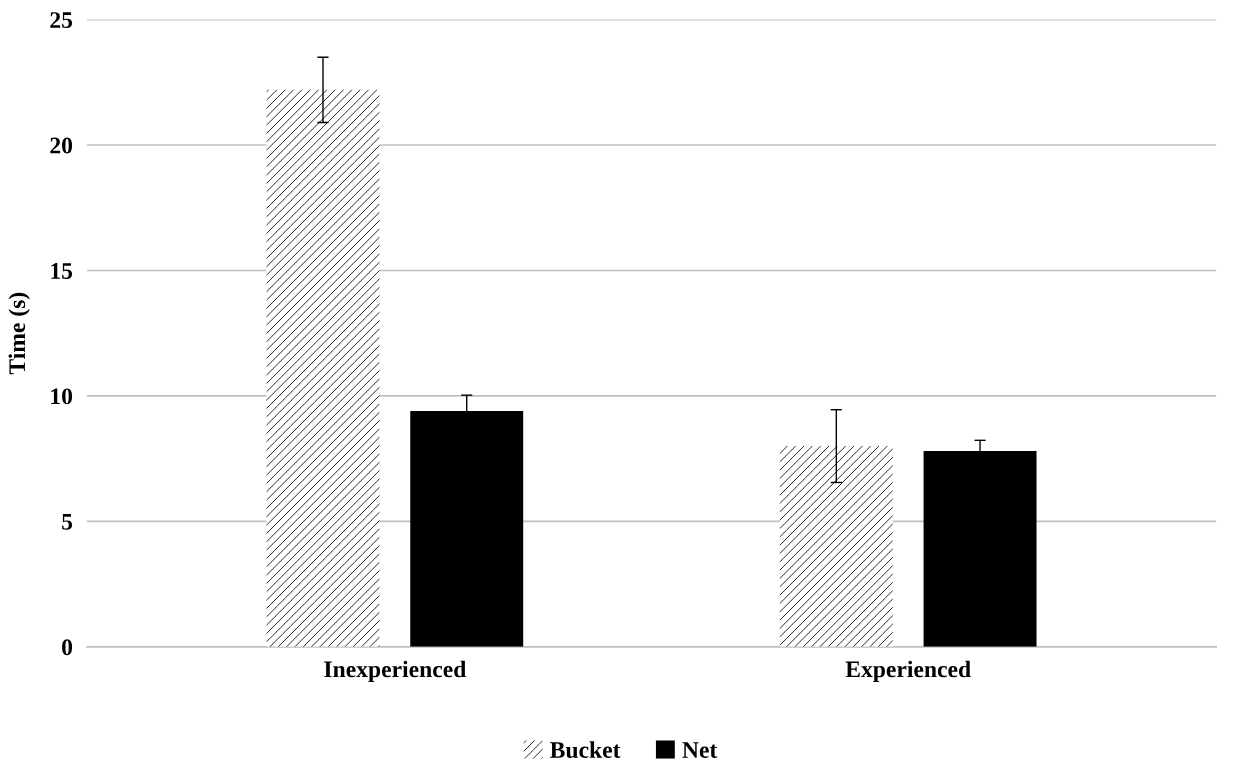 The image size is (1241, 784). What do you see at coordinates (67, 522) in the screenshot?
I see `y-tick-label: 5` at bounding box center [67, 522].